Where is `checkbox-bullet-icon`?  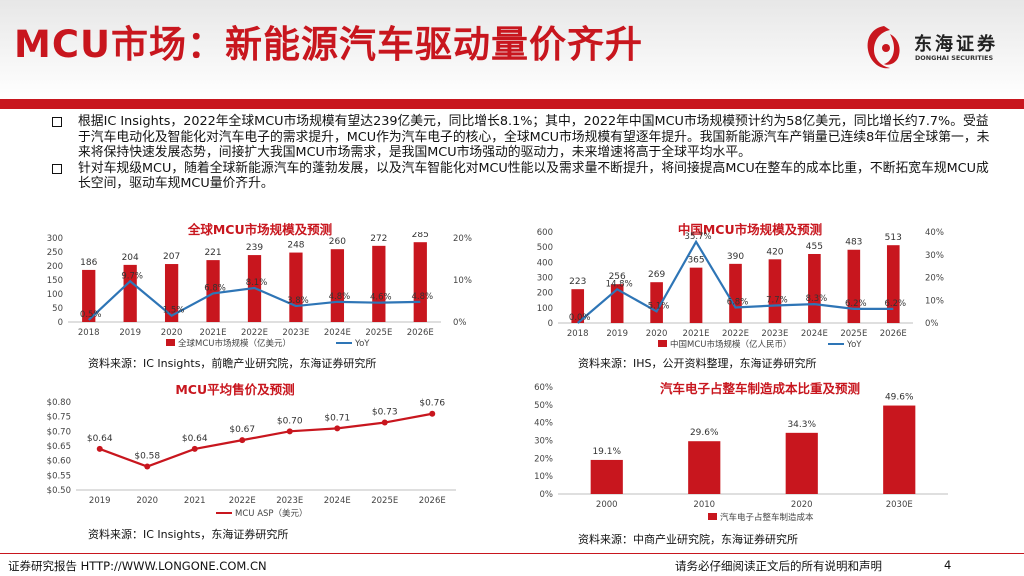
checkbox-bullet-icon is located at coordinates (57, 122).